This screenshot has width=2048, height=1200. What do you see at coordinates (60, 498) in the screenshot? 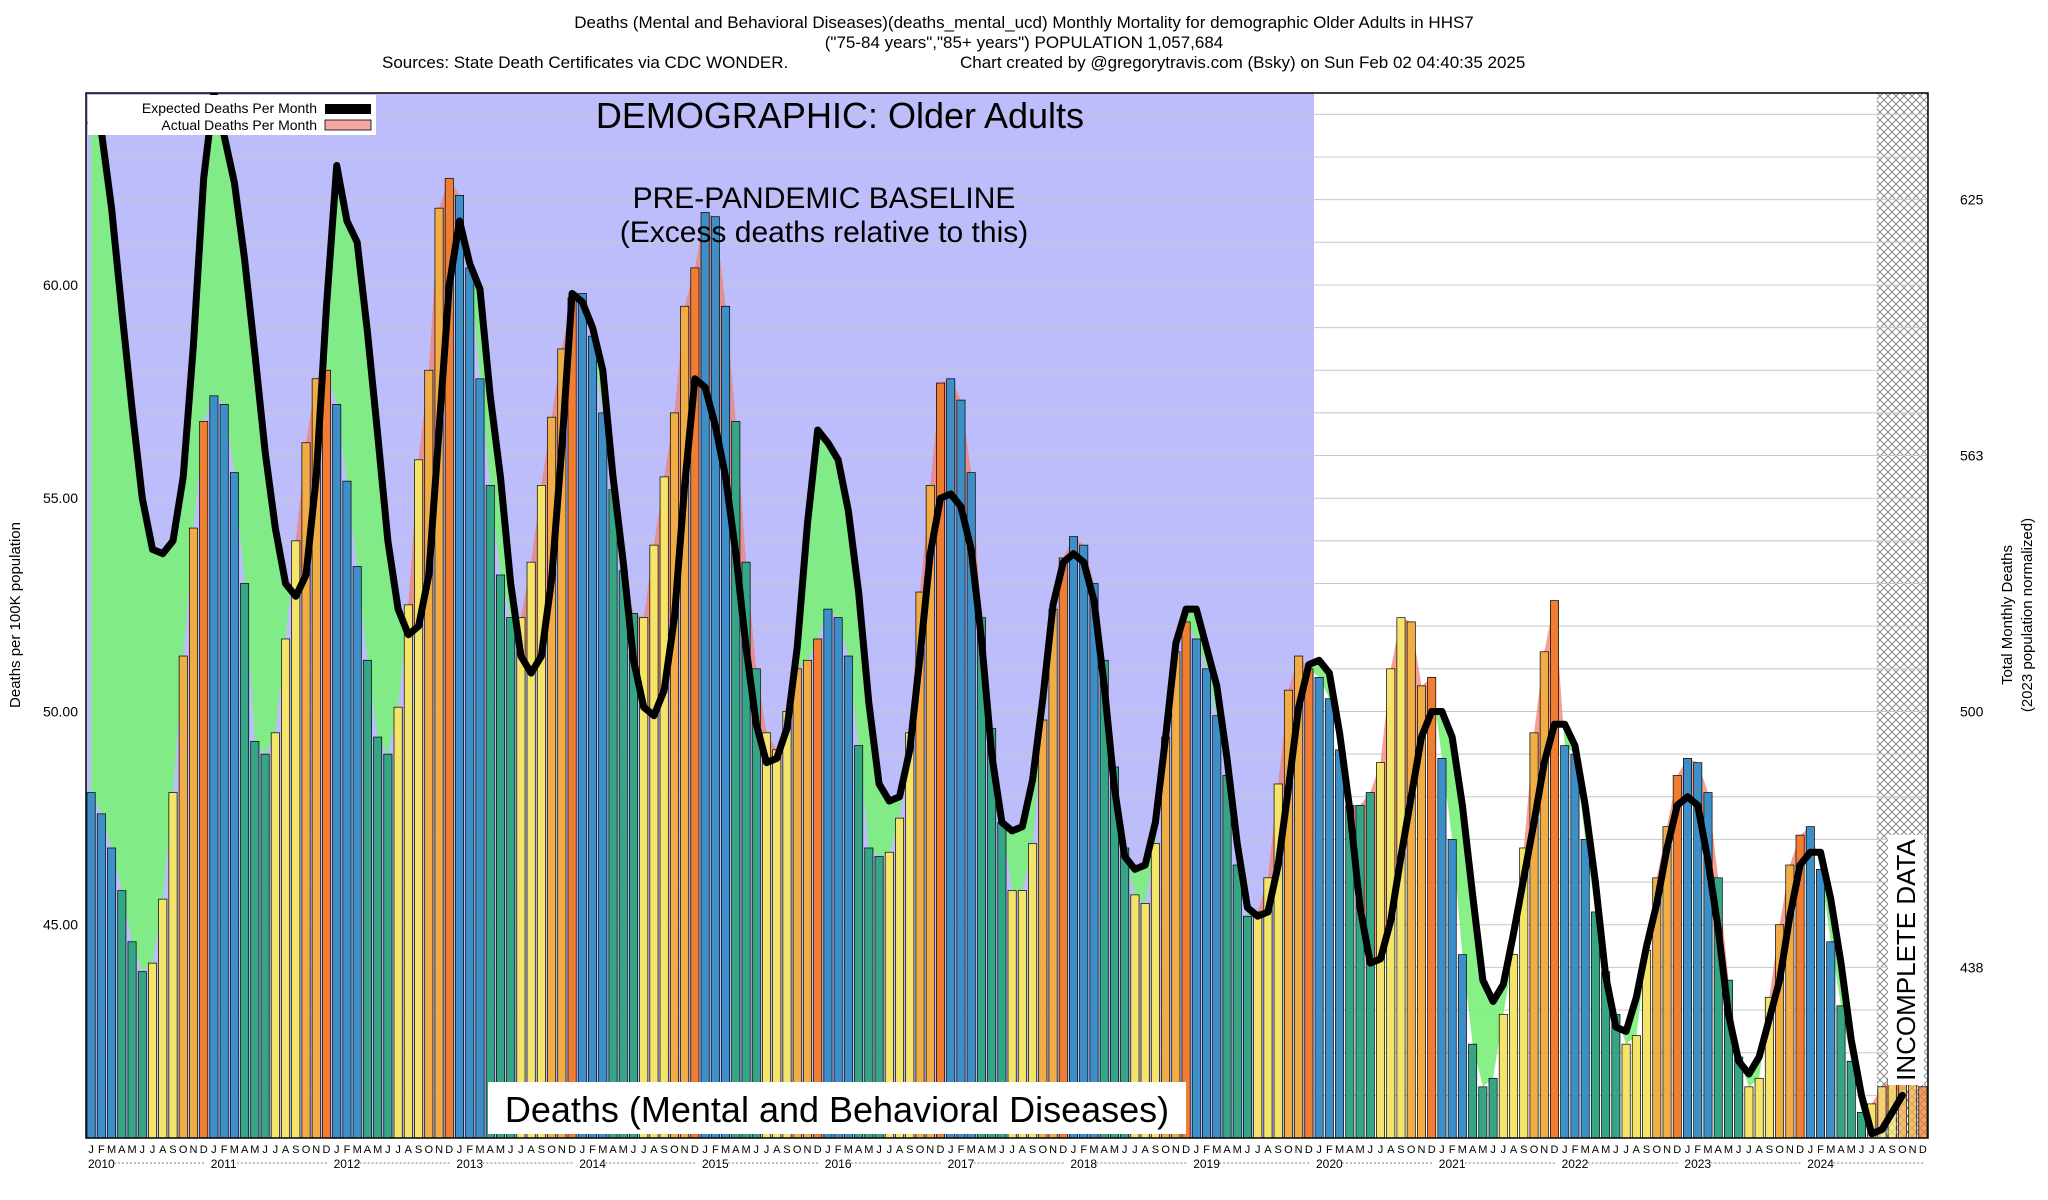
I see `y-tick-left-label: 55.00` at bounding box center [60, 498].